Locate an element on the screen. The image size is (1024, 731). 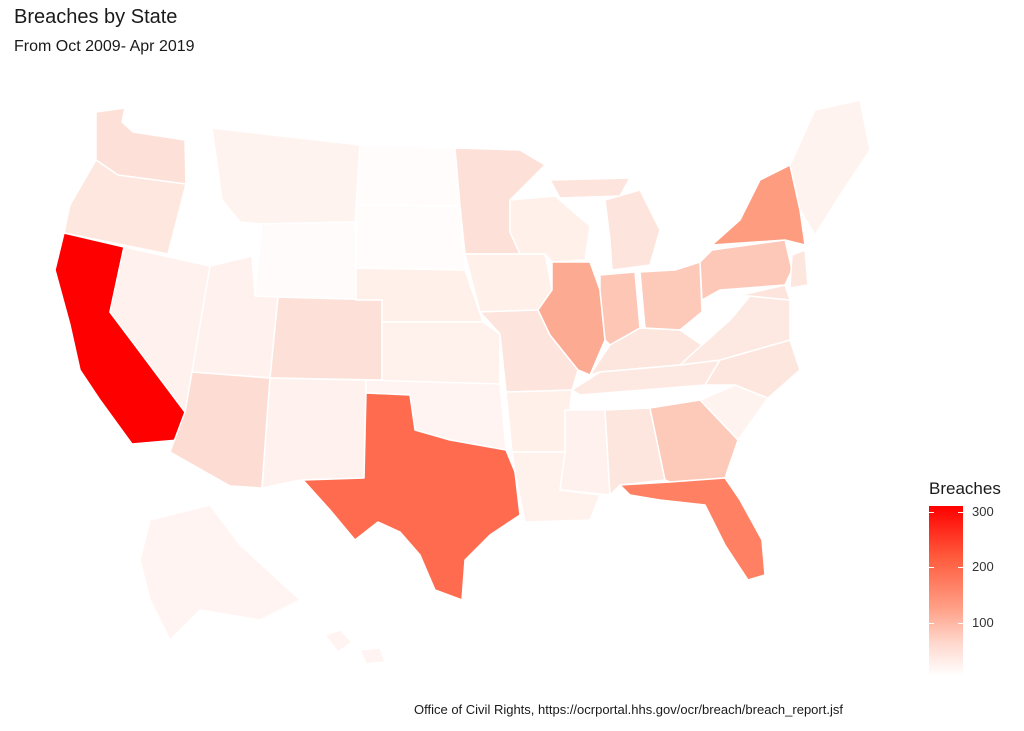
state-arkansas is located at coordinates (539, 421).